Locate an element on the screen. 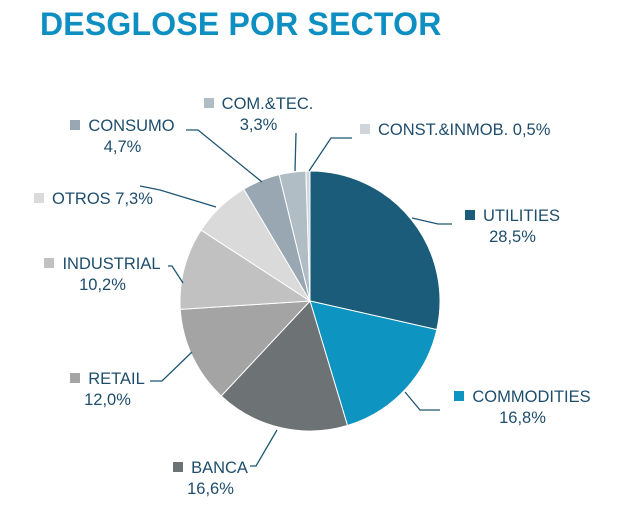 This screenshot has width=622, height=517. slice-name: CONST.&INMOB. is located at coordinates (443, 130).